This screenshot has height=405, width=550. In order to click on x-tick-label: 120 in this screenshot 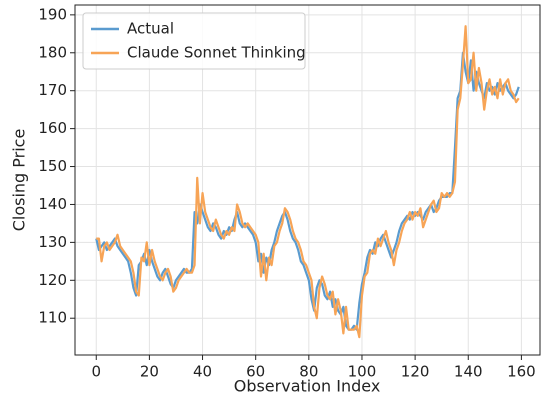, I will do `click(415, 372)`.